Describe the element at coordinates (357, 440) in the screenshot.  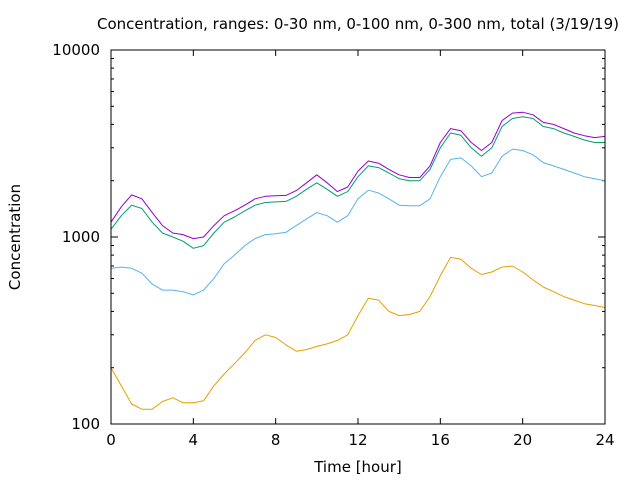
I see `x-tick-label: 12` at that location.